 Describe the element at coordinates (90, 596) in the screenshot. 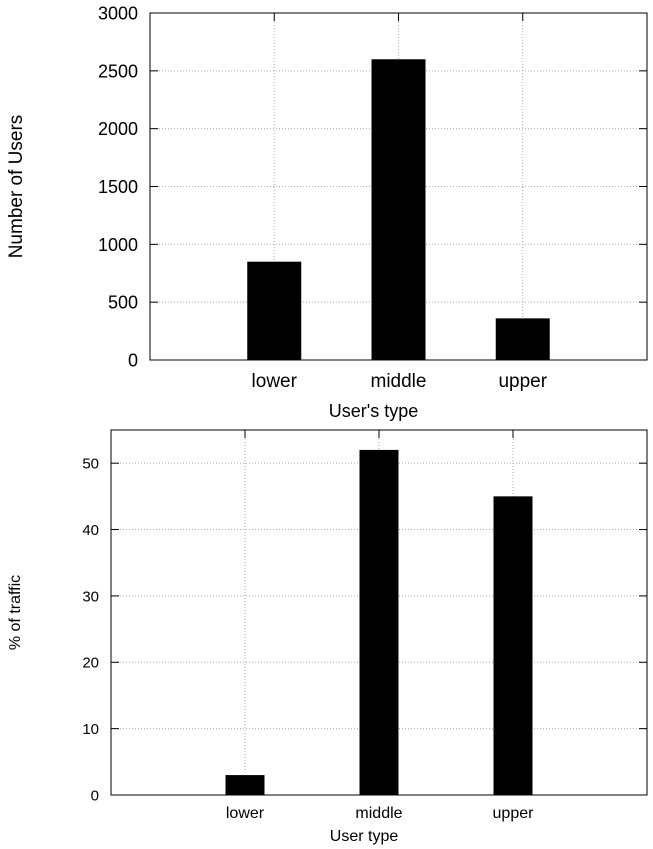

I see `y-tick-label: 30` at that location.